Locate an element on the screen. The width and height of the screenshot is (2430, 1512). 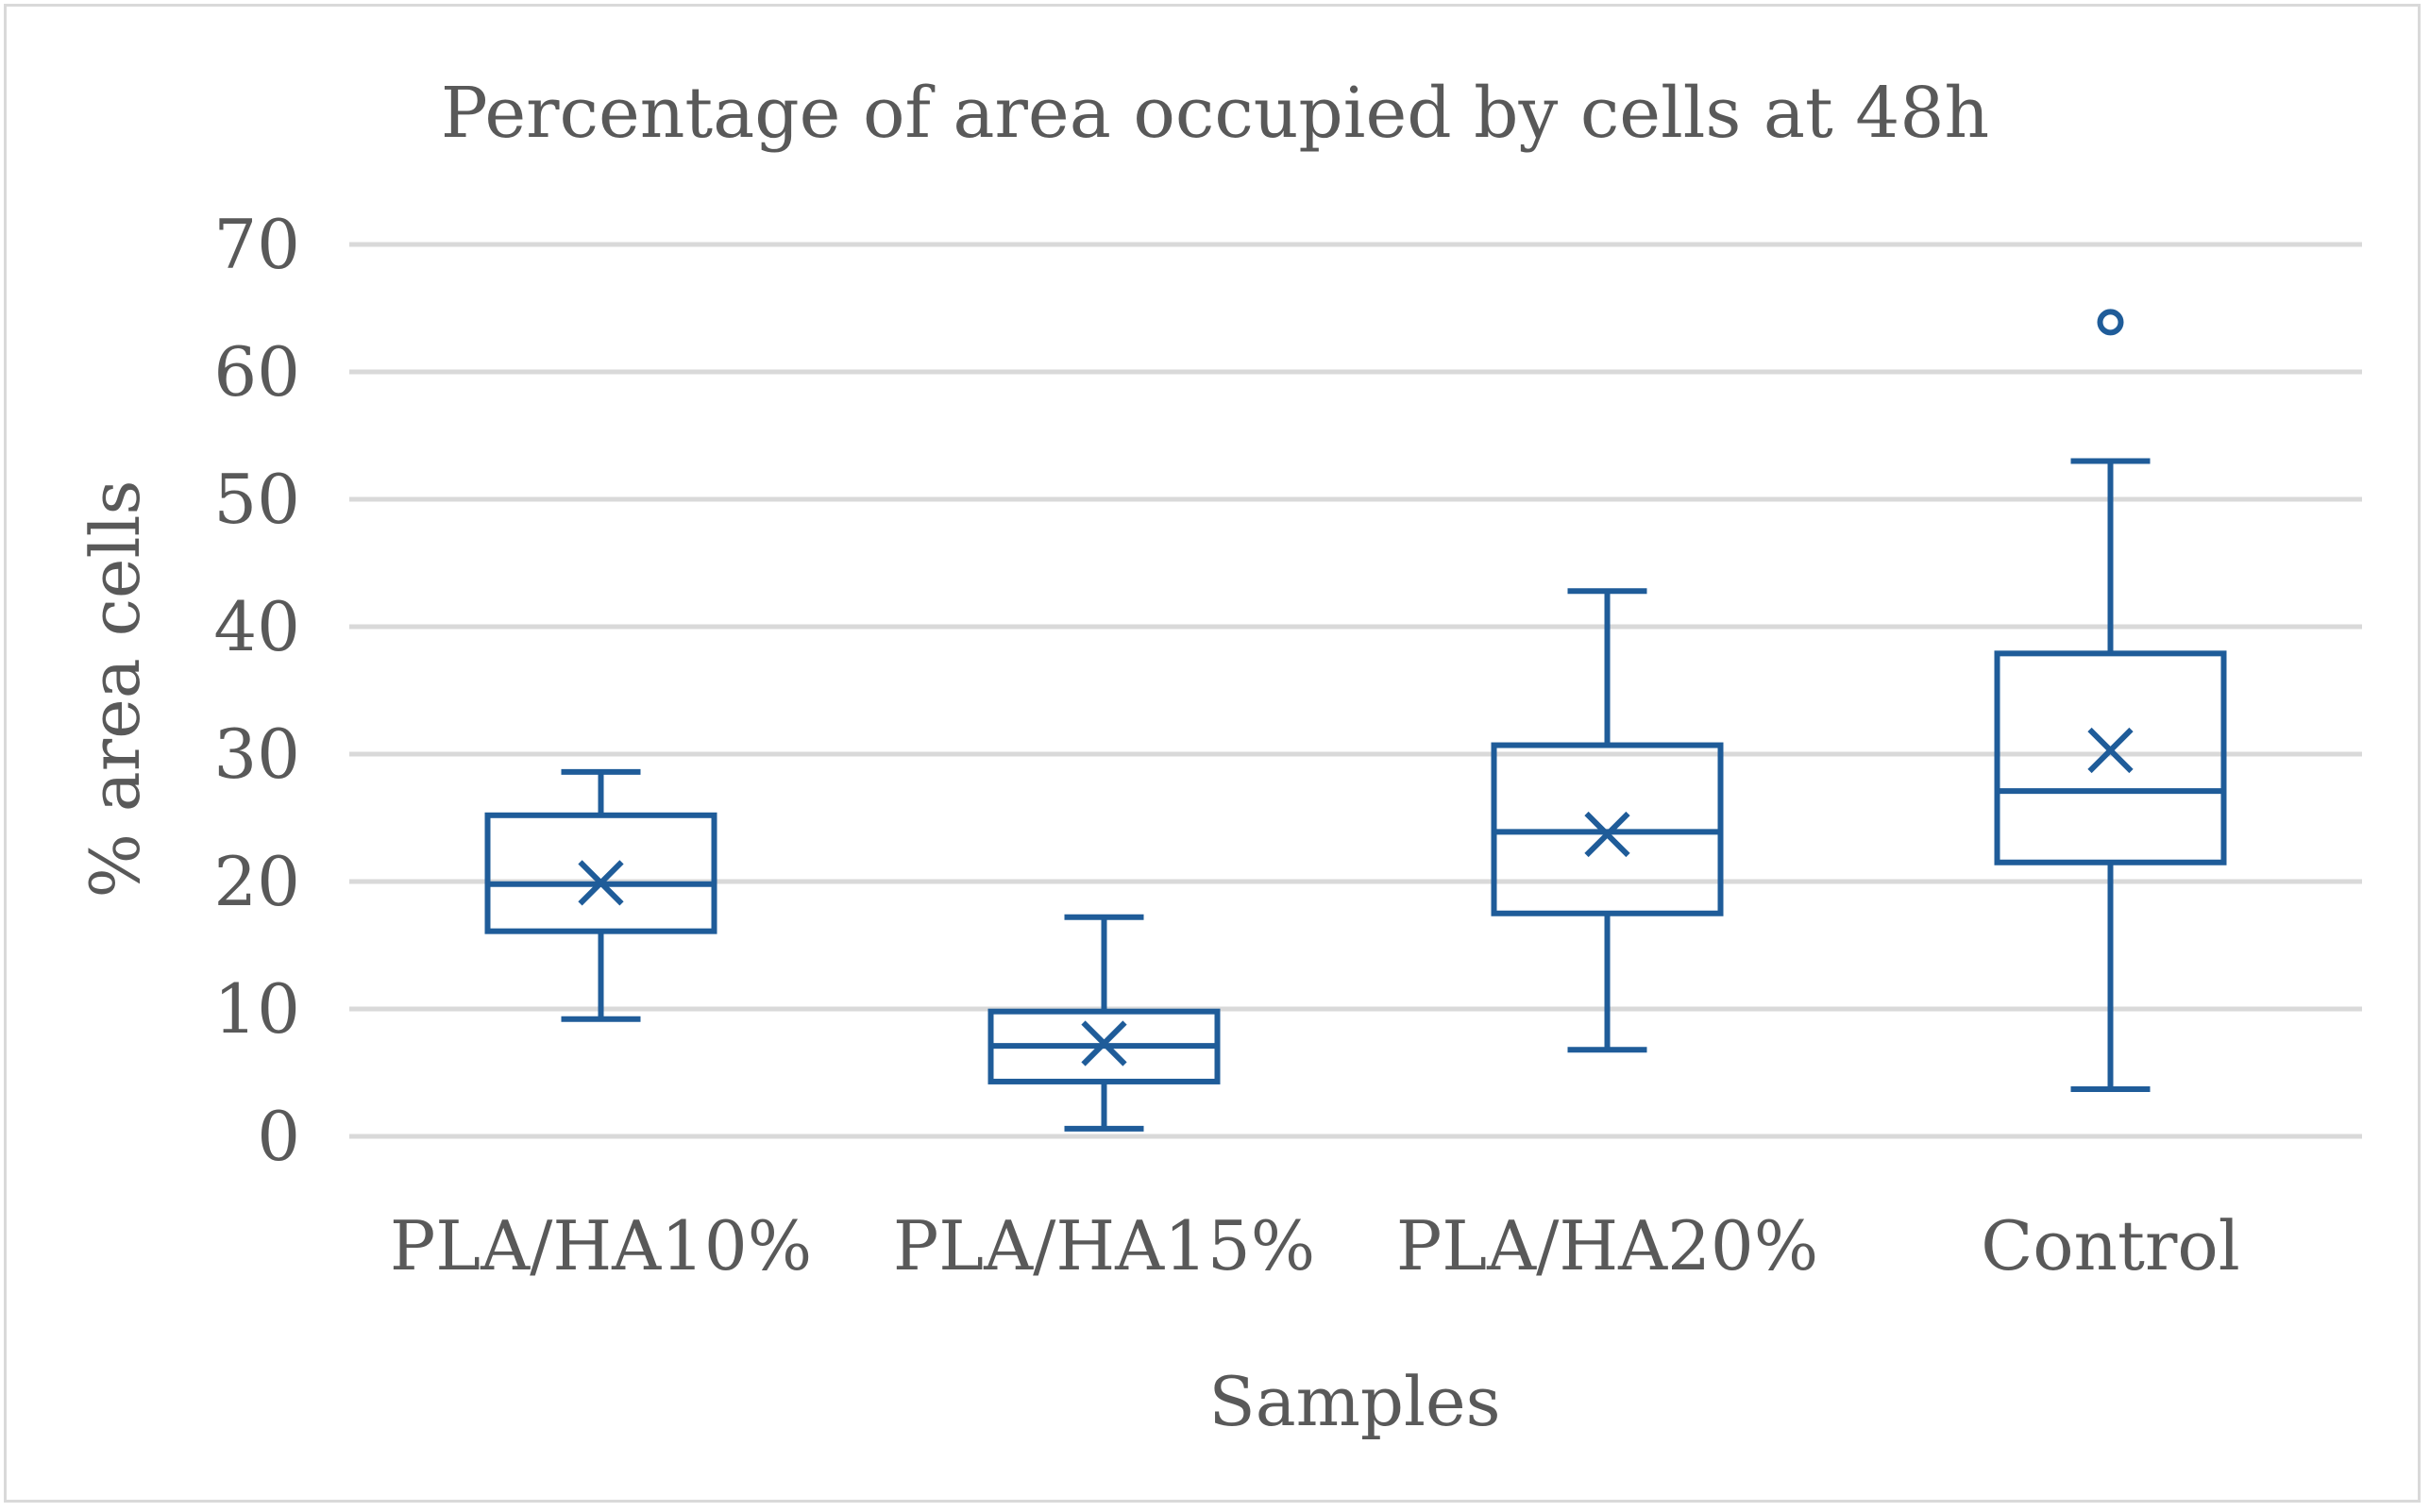
y-tick-label: 30 is located at coordinates (257, 754).